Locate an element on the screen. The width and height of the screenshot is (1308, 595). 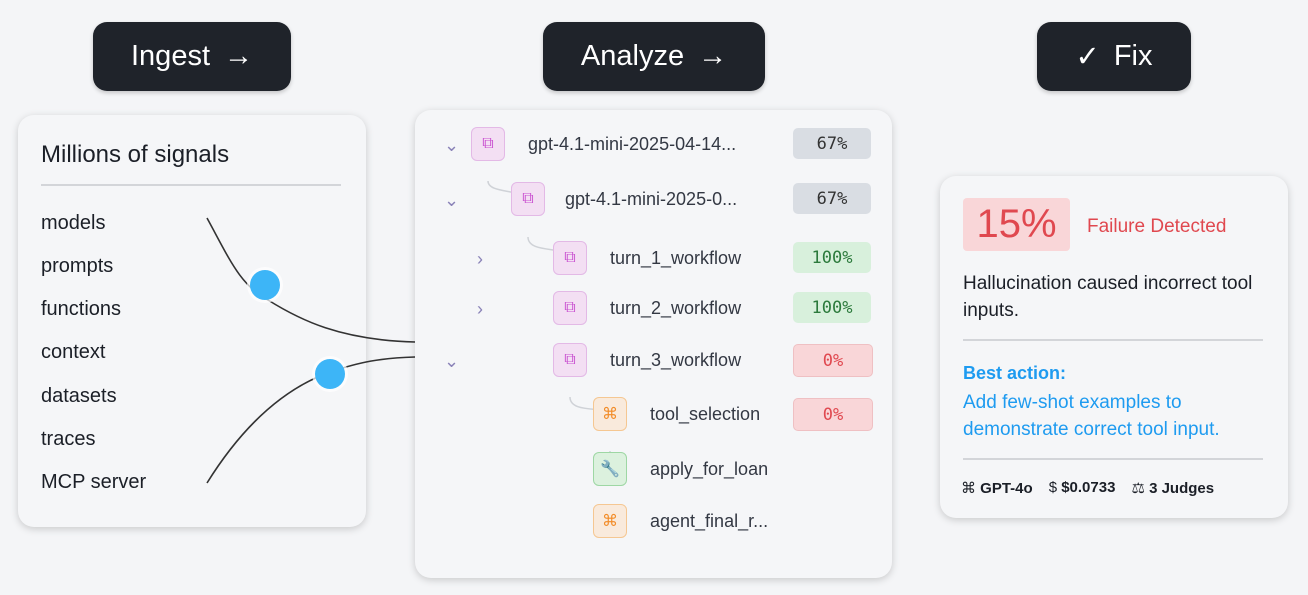
dollar-icon: $ is located at coordinates (1053, 487).